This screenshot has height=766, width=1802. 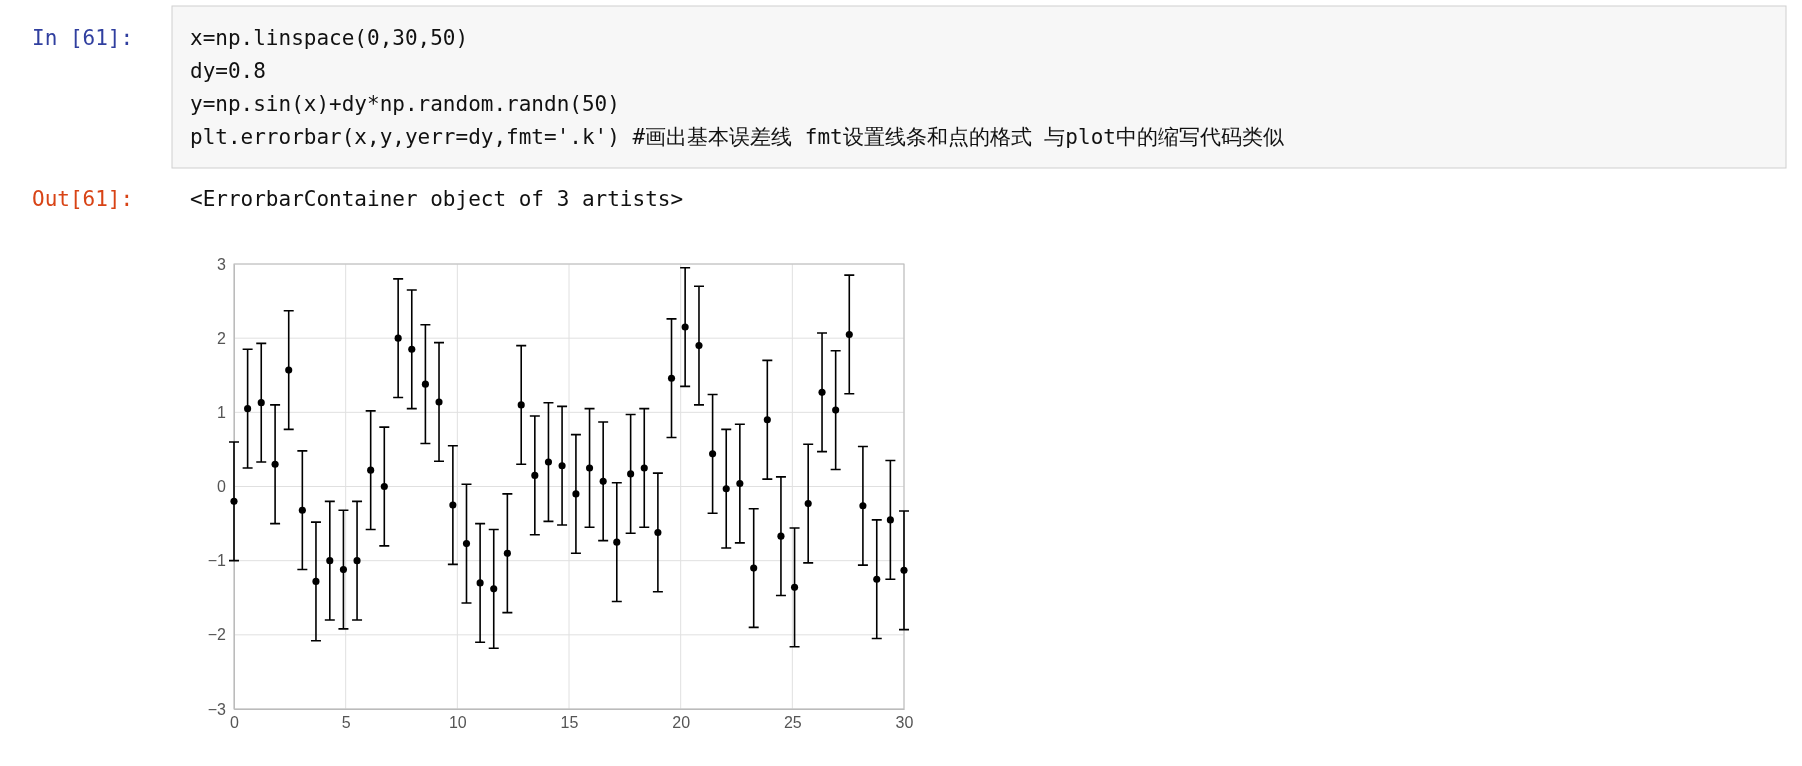 I want to click on text: dy=0.8, so click(x=228, y=71).